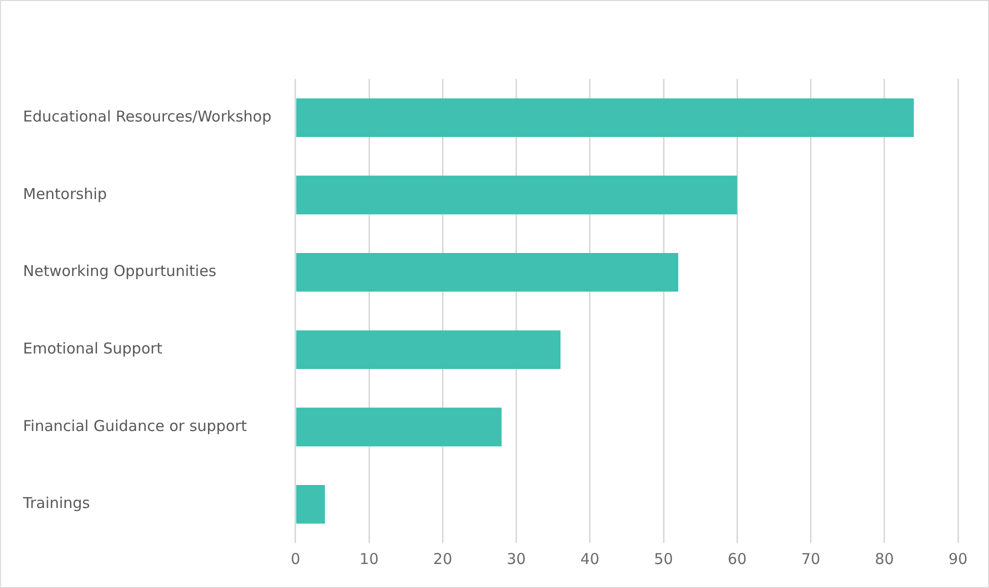 This screenshot has height=588, width=989. What do you see at coordinates (884, 559) in the screenshot?
I see `x-tick-label: 80` at bounding box center [884, 559].